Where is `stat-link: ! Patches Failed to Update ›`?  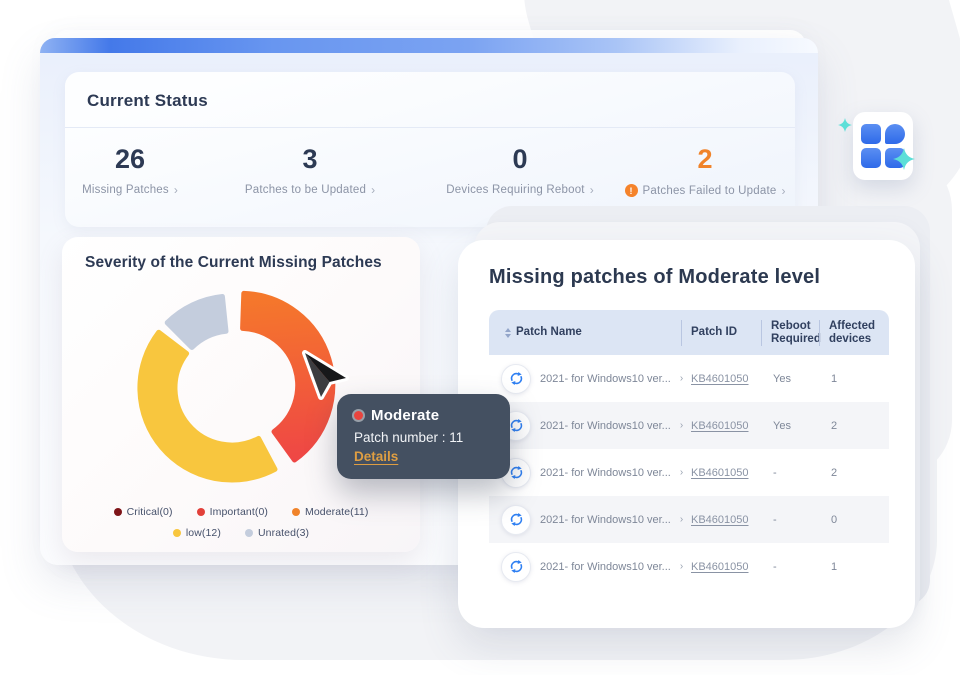
stat-link: ! Patches Failed to Update › is located at coordinates (705, 190).